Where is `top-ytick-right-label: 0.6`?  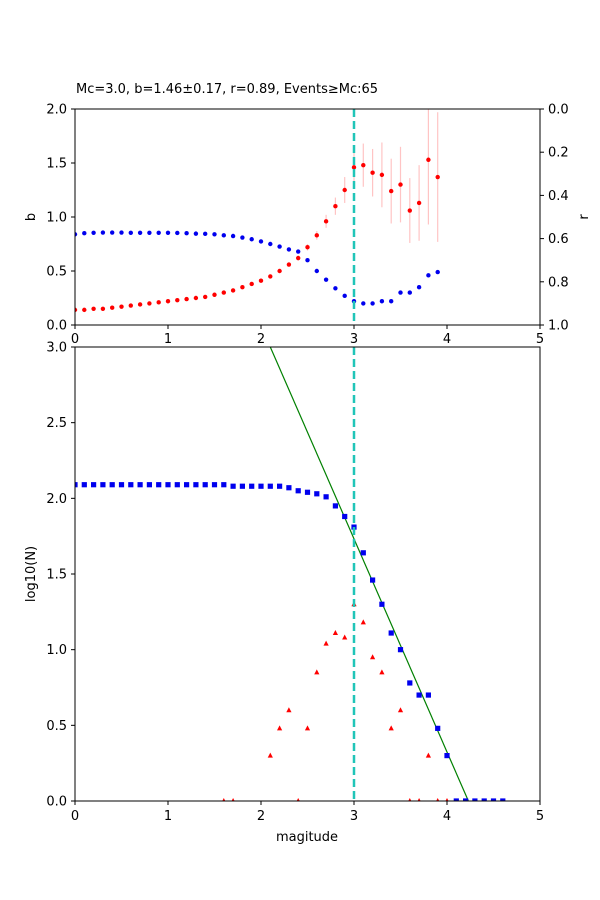 top-ytick-right-label: 0.6 is located at coordinates (558, 239).